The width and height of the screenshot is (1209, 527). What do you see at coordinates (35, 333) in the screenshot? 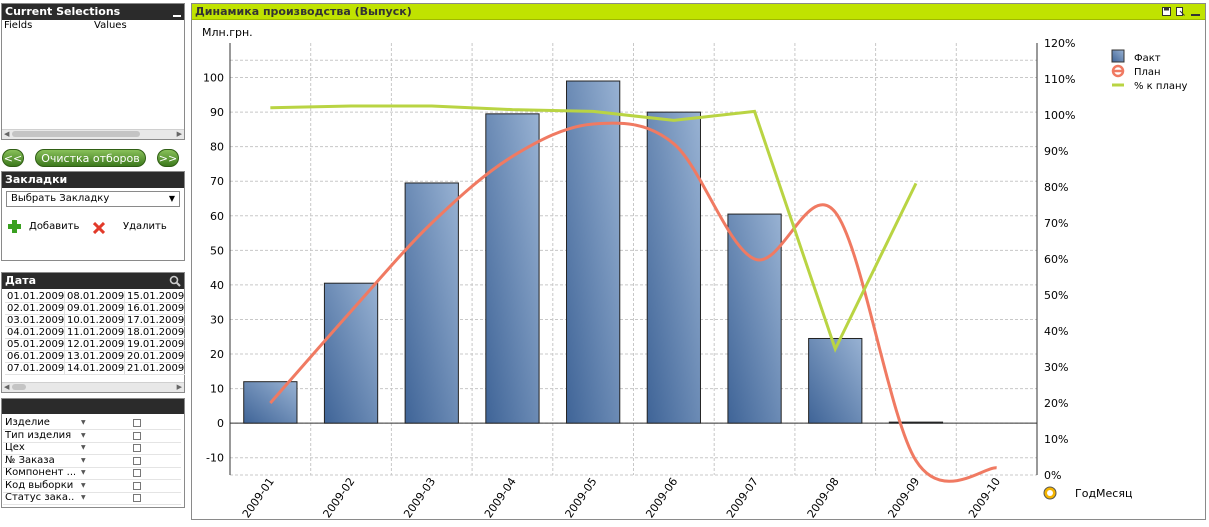
I see `date-item: 04.01.2009` at bounding box center [35, 333].